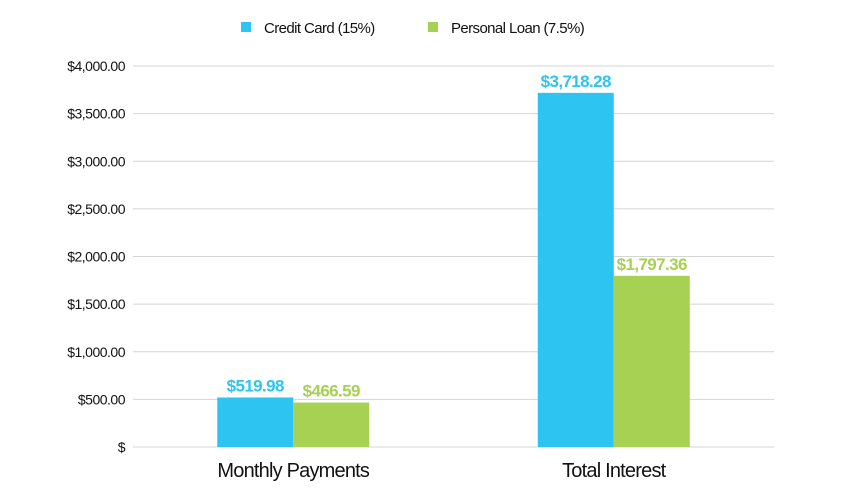 This screenshot has height=500, width=853. Describe the element at coordinates (576, 81) in the screenshot. I see `data-label: $3,718.28` at that location.